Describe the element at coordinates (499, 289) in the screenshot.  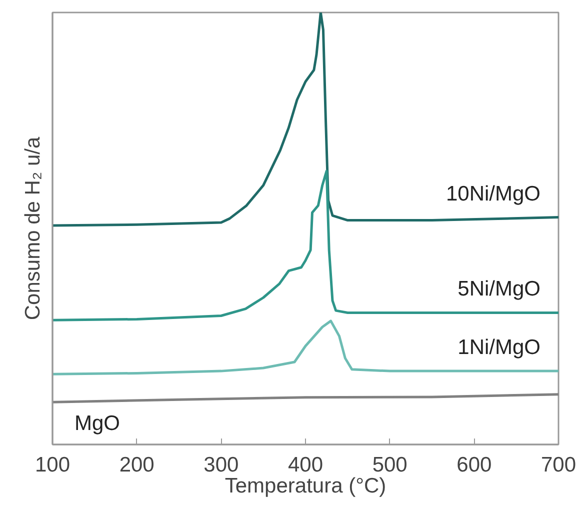
I see `series-label: 5Ni/MgO` at that location.